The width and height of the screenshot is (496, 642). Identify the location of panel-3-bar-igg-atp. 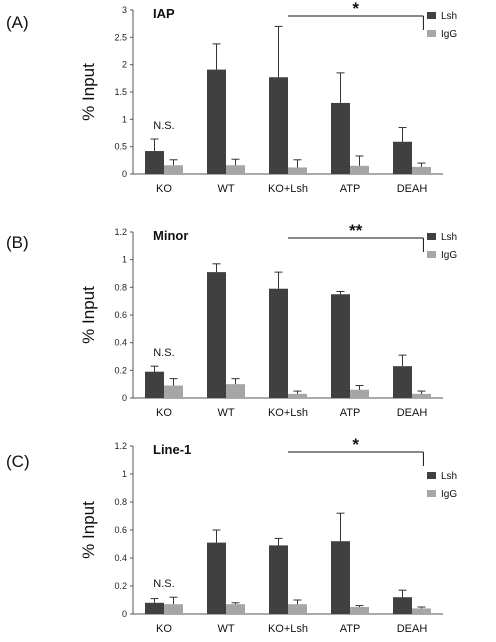
(359, 610).